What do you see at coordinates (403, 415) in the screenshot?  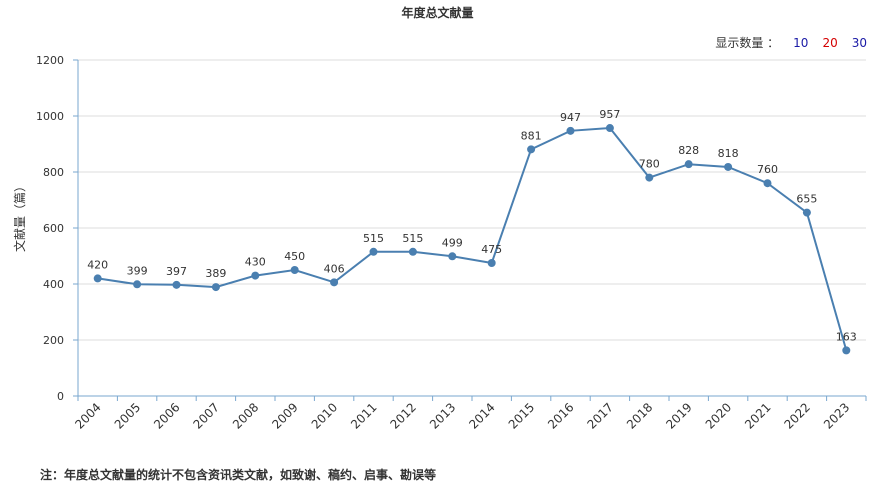 I see `x-tick-label: 2012` at bounding box center [403, 415].